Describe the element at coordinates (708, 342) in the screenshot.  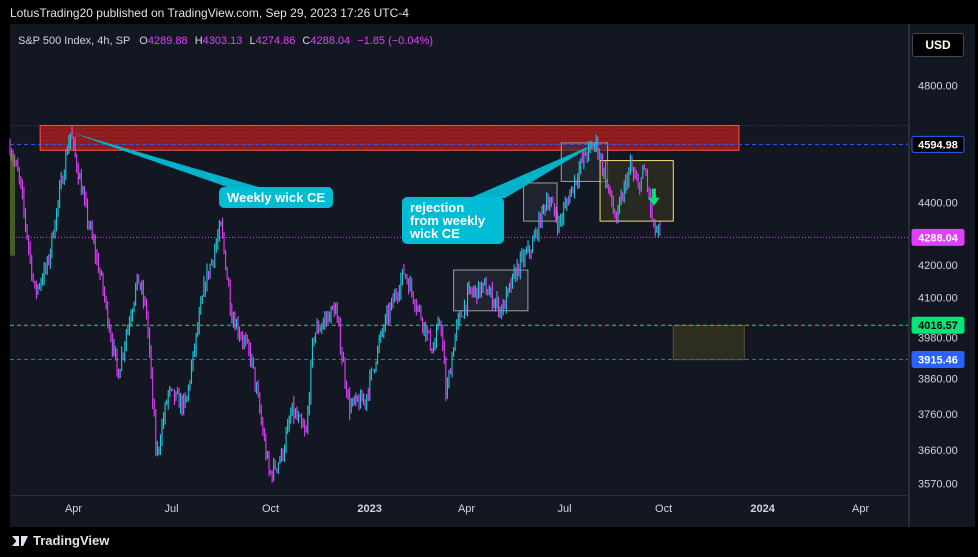
I see `zone-demand` at that location.